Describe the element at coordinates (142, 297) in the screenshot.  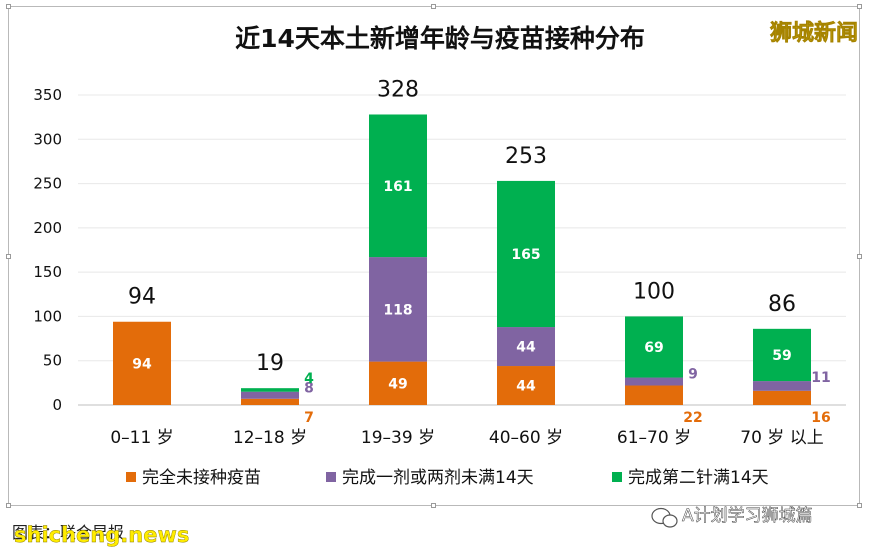
I see `total-label: 94` at that location.